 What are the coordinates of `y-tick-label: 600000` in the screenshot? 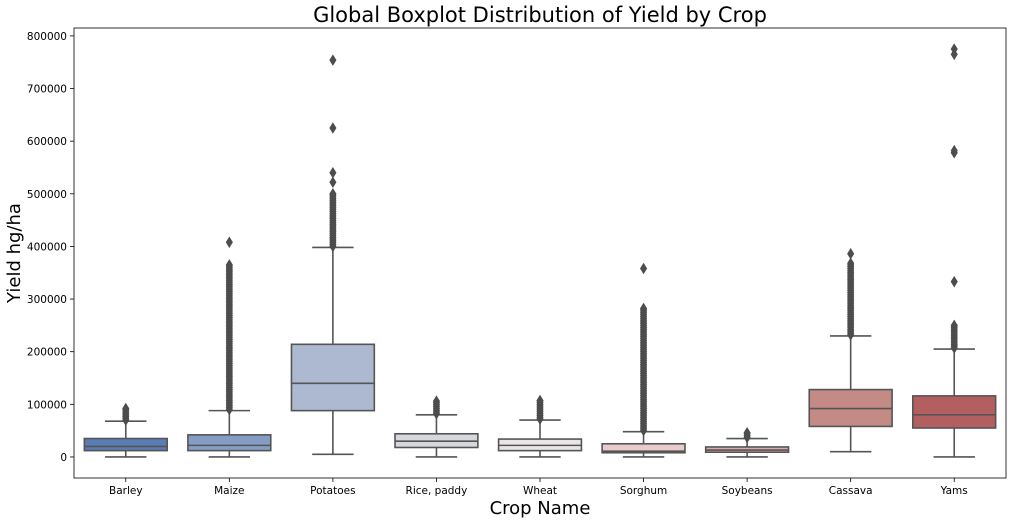 It's located at (47, 142).